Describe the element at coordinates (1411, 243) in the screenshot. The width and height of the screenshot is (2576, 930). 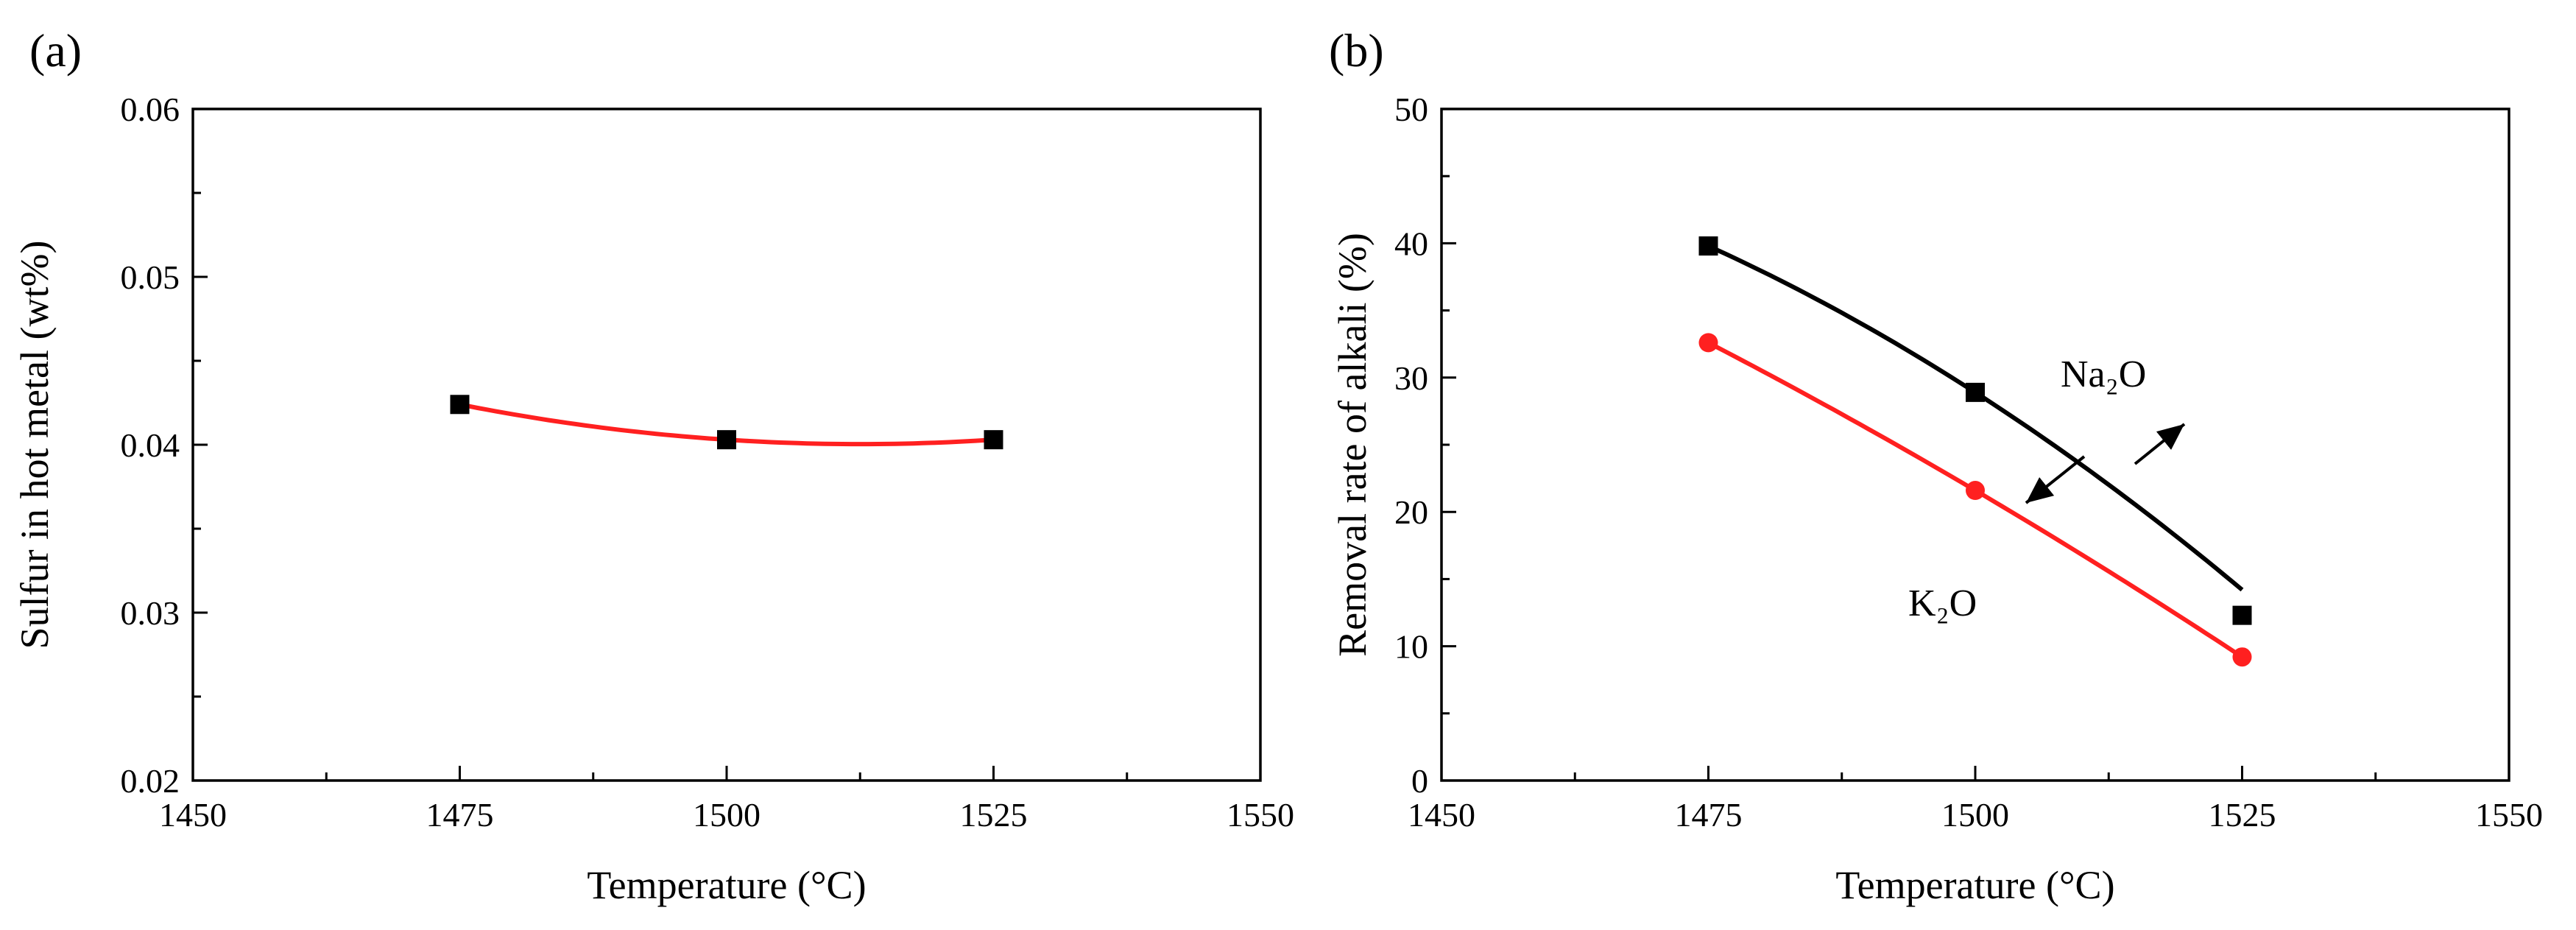
I see `y-tick-label: 40` at that location.